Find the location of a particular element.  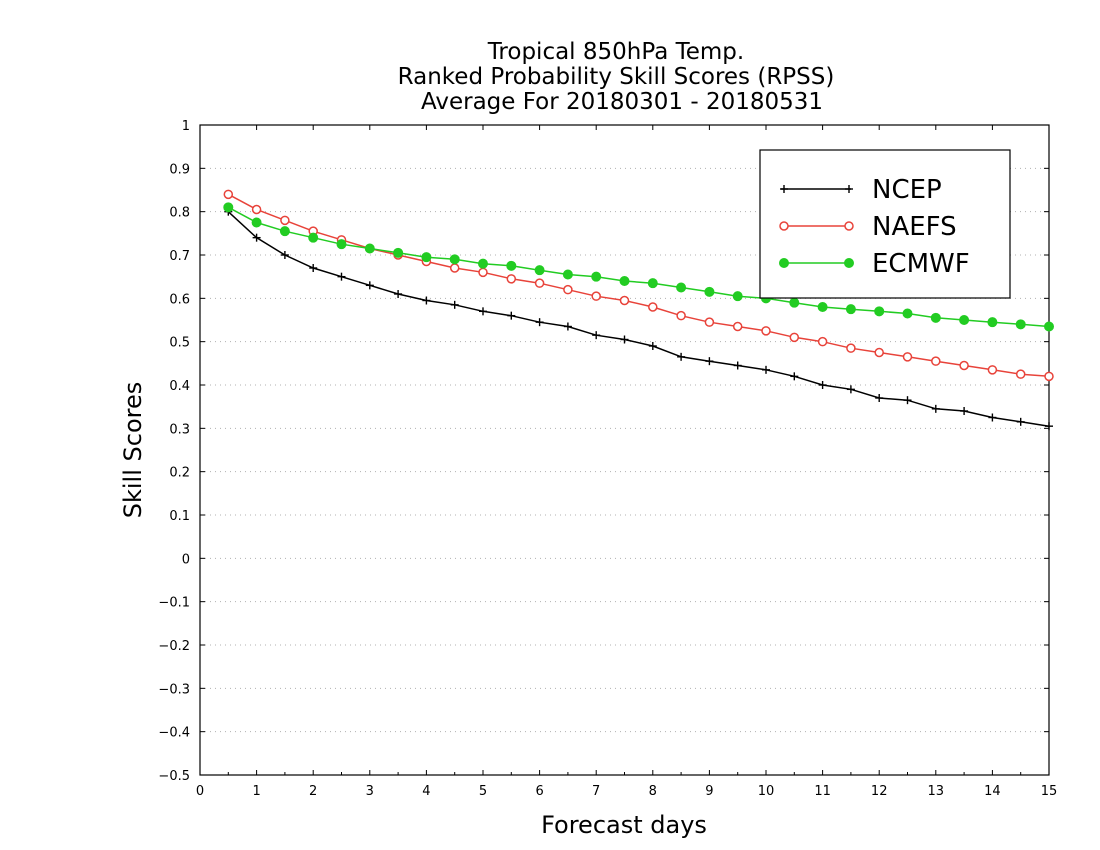

chart-title-line-2: Ranked Probability Skill Scores (RPSS) is located at coordinates (616, 77).